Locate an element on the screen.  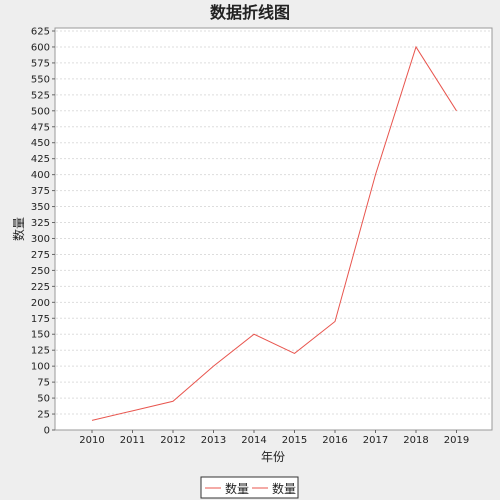
y-tick-label: 500 is located at coordinates (40, 111).